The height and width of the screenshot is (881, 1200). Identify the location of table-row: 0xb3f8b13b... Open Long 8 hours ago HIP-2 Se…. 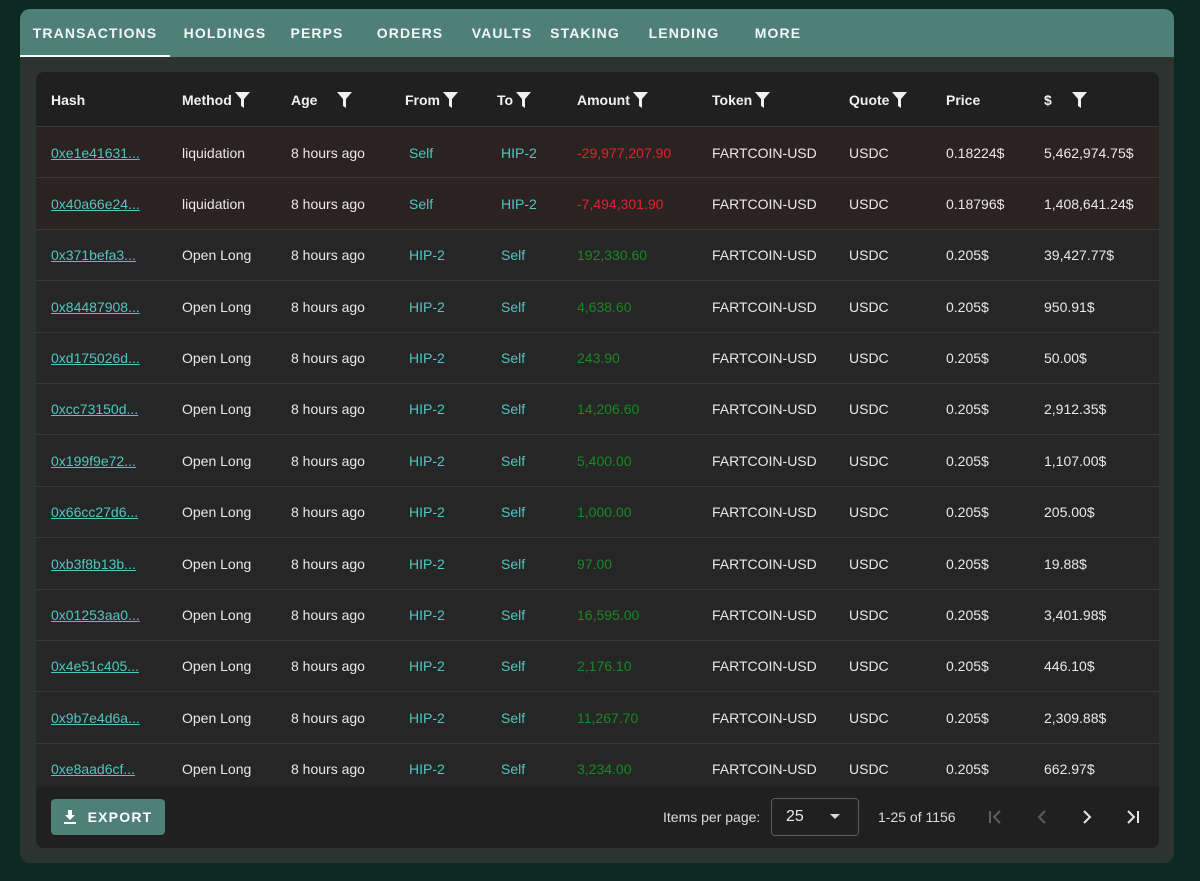
(597, 564).